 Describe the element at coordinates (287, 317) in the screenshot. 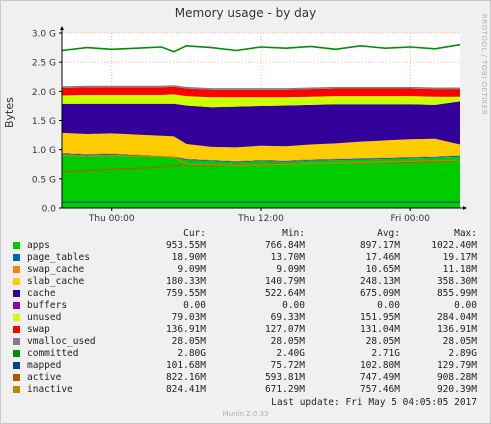

I see `legend-min: 69.33M` at that location.